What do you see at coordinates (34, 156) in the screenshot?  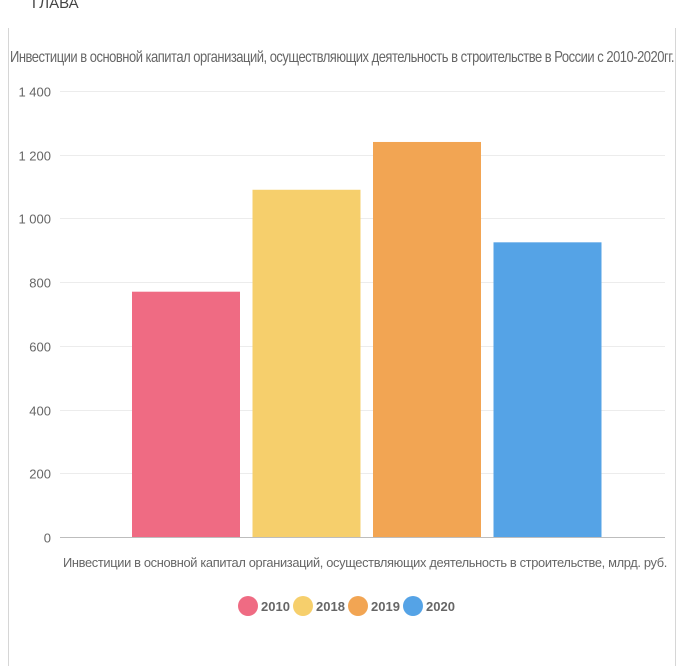 I see `y-tick-label: 1 200` at bounding box center [34, 156].